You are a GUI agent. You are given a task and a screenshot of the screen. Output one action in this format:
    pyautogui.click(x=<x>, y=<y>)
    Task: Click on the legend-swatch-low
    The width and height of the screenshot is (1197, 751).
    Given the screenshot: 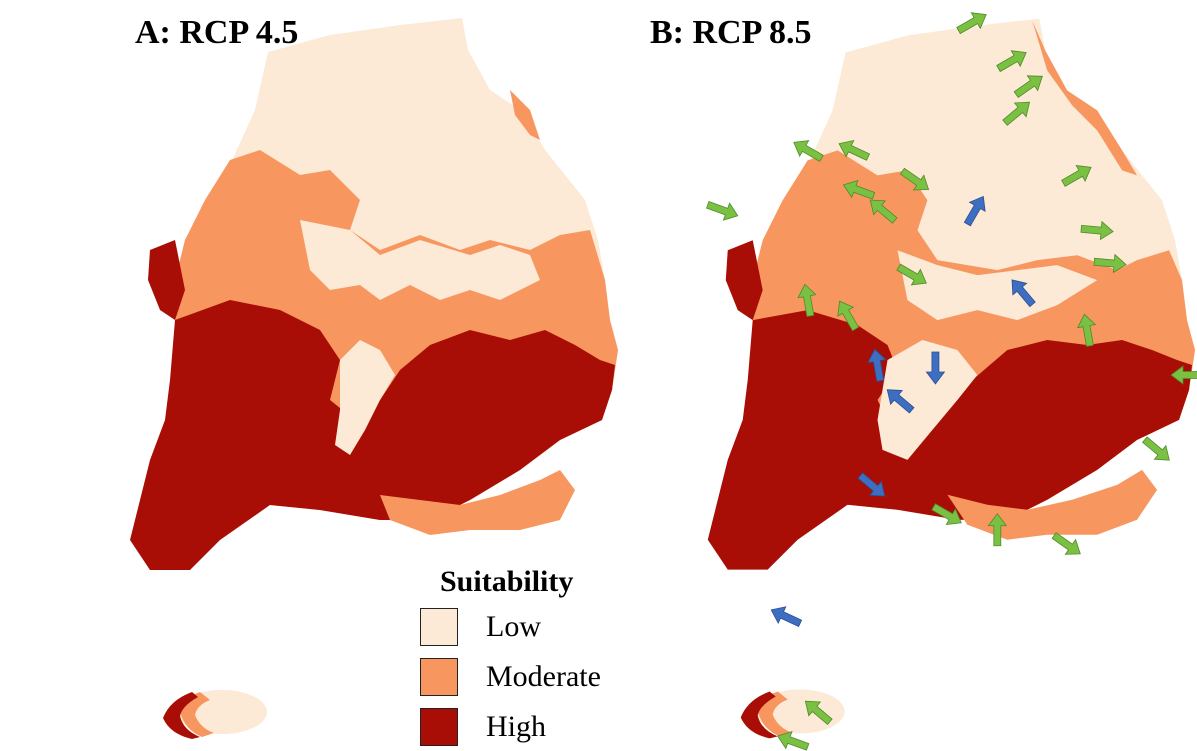 What is the action you would take?
    pyautogui.click(x=439, y=627)
    